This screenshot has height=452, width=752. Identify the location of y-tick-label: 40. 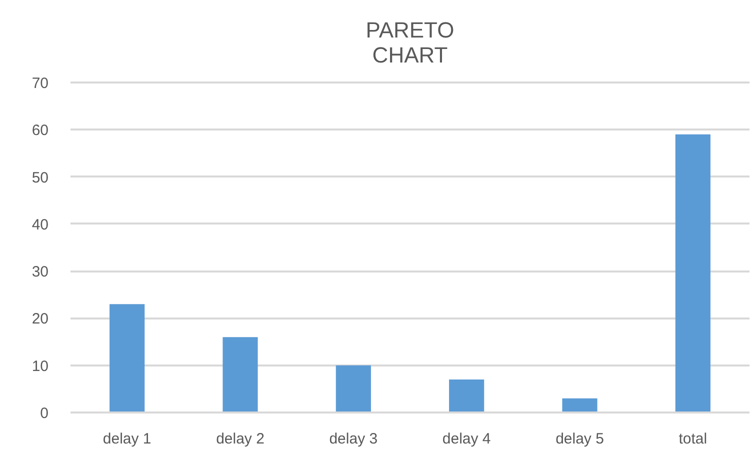
(40, 225).